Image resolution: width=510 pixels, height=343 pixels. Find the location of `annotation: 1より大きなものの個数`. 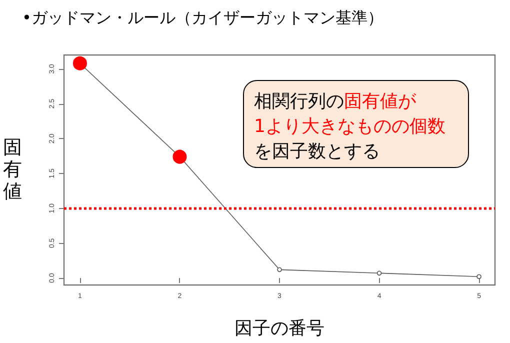

annotation: 1より大きなものの個数 is located at coordinates (350, 126).